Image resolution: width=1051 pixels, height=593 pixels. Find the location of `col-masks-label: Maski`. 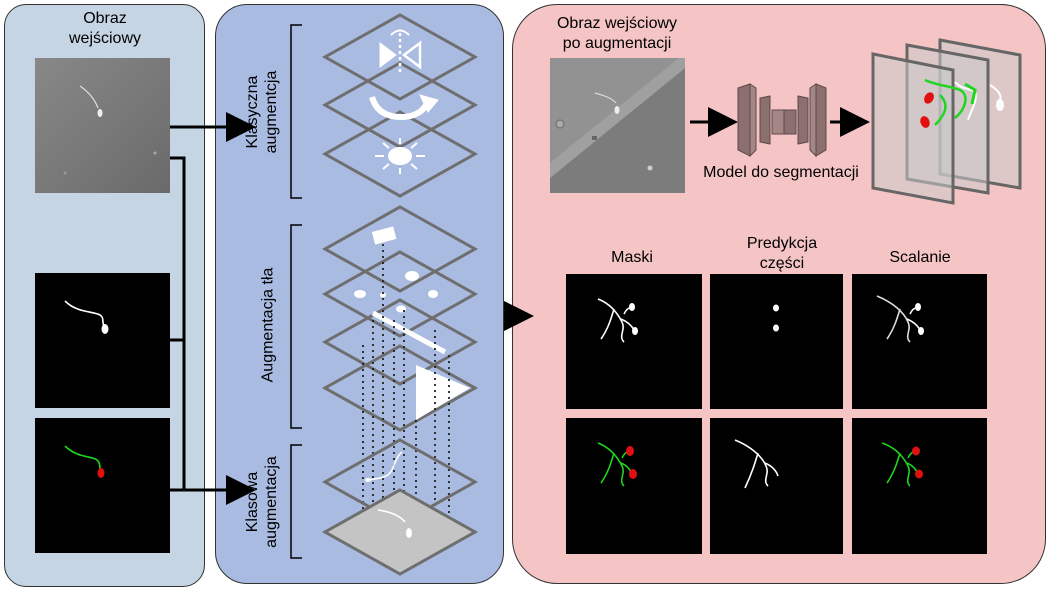

col-masks-label: Maski is located at coordinates (632, 257).